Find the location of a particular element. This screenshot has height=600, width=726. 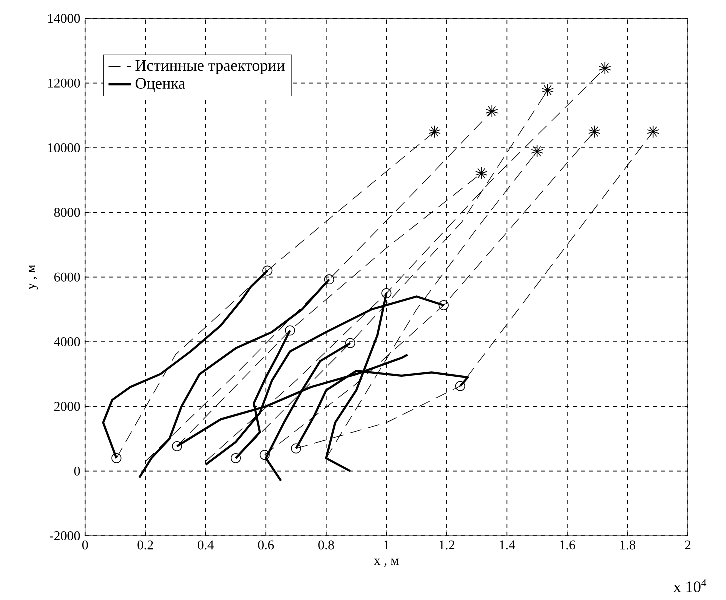

y-tick-label: -2000 is located at coordinates (65, 535).